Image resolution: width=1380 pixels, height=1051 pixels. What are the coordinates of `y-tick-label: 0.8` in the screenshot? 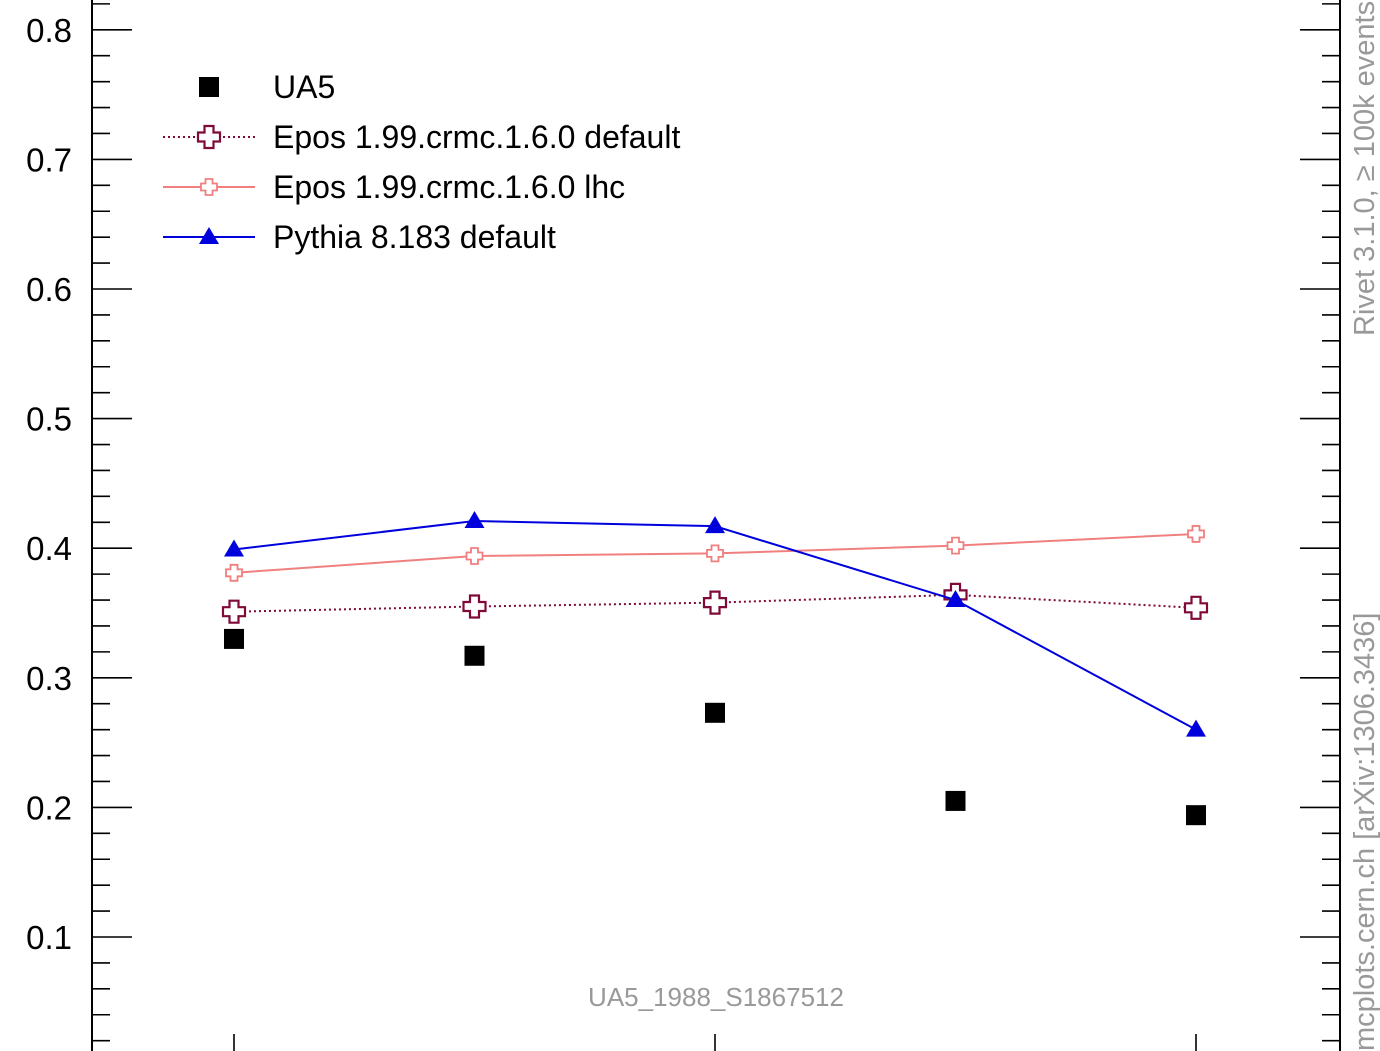 It's located at (49, 30).